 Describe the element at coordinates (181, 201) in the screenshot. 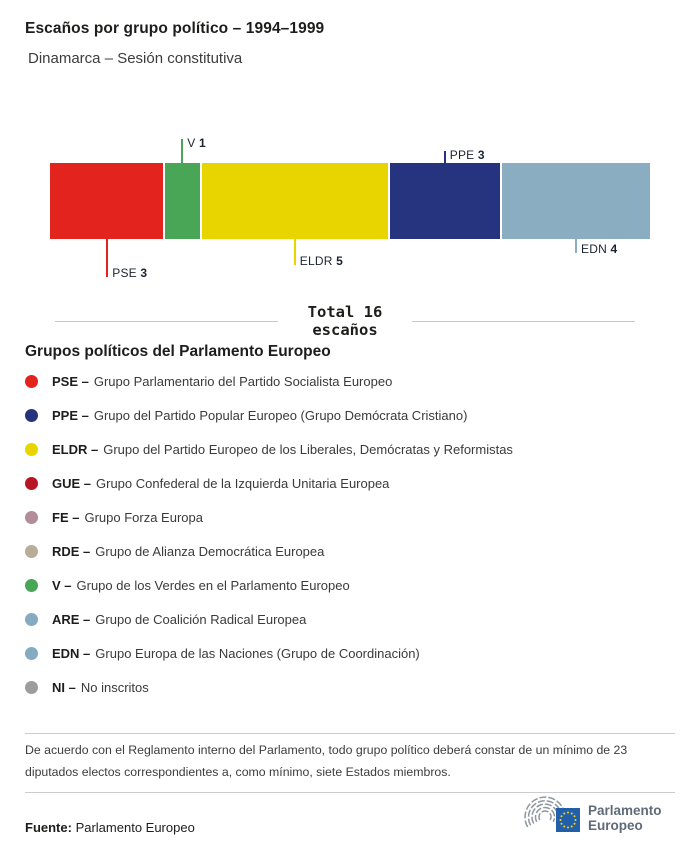

I see `bar-segment-v` at that location.